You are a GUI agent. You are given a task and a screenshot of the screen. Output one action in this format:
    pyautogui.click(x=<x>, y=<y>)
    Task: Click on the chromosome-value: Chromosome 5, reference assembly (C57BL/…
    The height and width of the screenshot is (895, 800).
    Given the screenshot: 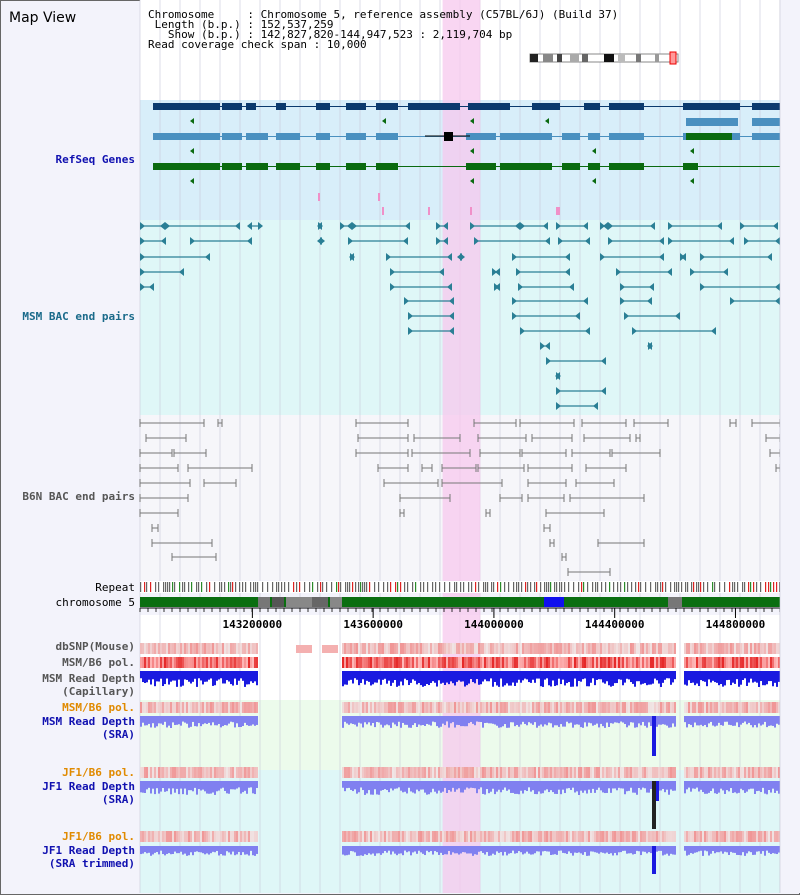 What is the action you would take?
    pyautogui.click(x=439, y=14)
    